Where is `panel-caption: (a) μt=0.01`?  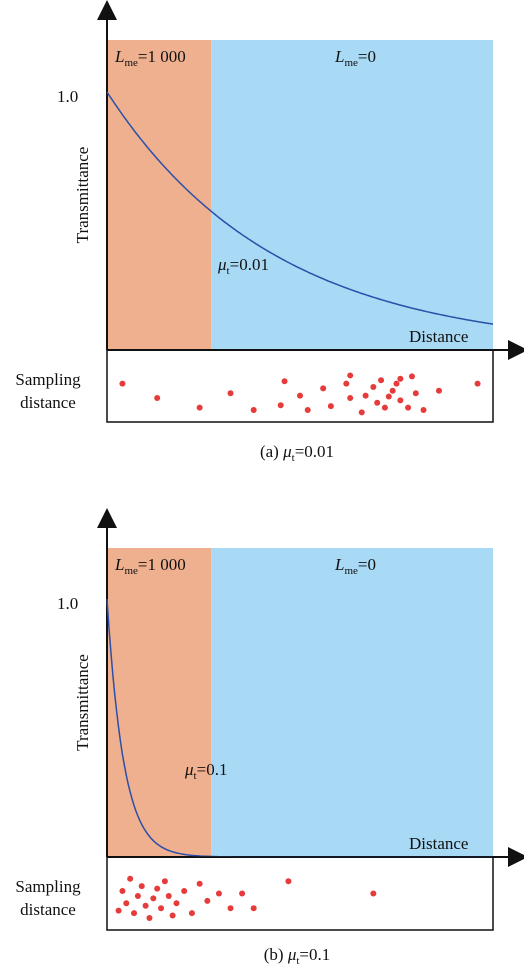
panel-caption: (a) μt=0.01 is located at coordinates (297, 453).